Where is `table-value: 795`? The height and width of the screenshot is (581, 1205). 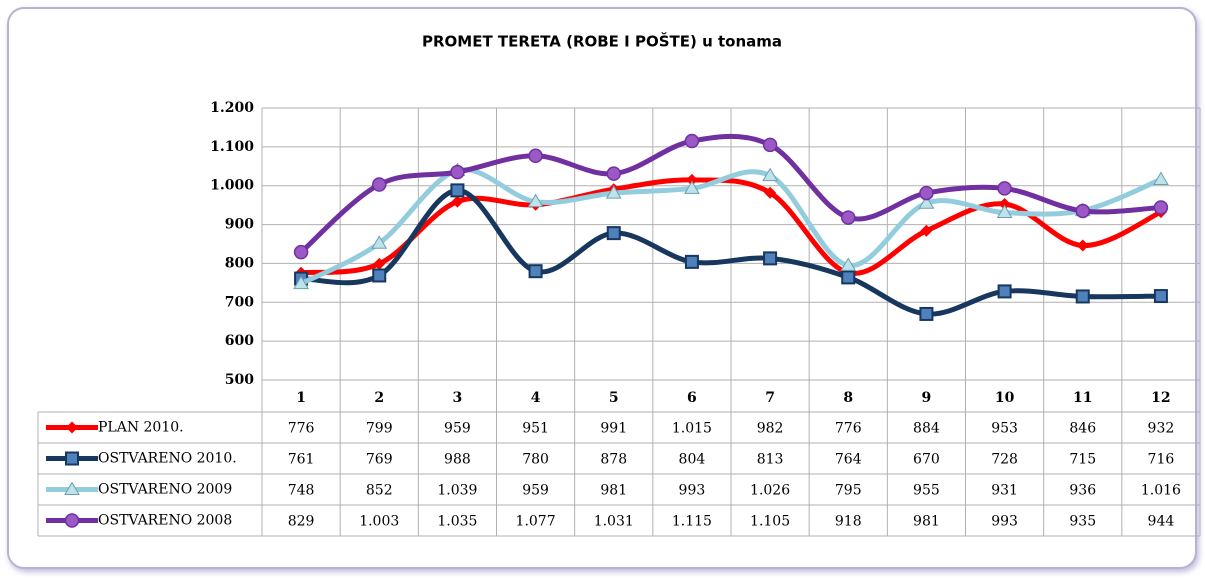 table-value: 795 is located at coordinates (848, 491).